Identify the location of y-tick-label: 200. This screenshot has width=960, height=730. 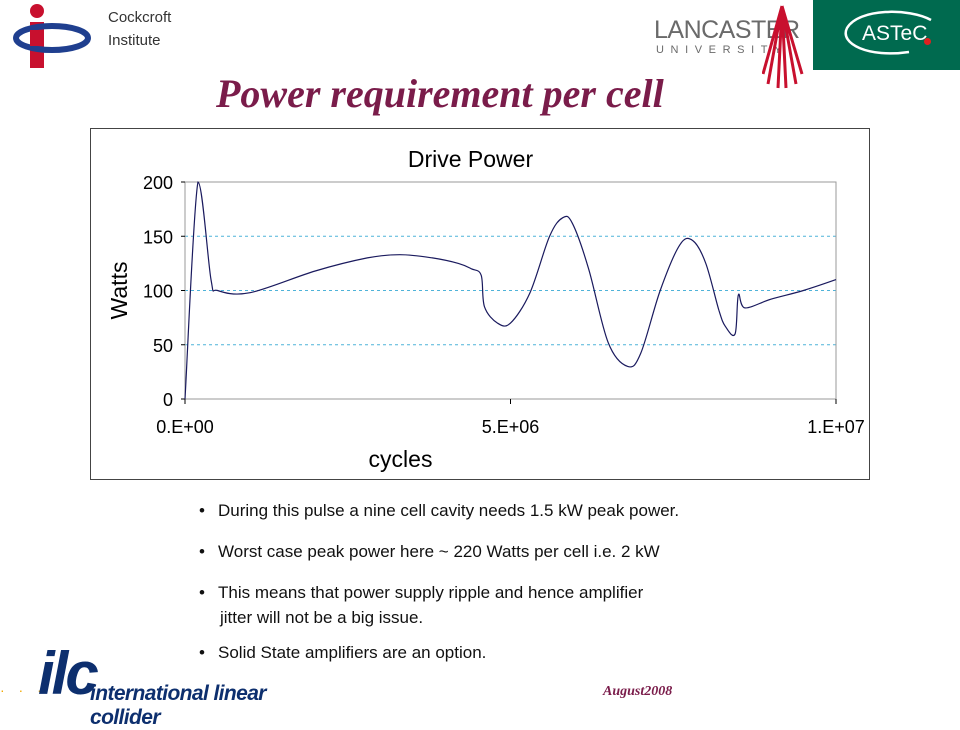
(158, 183).